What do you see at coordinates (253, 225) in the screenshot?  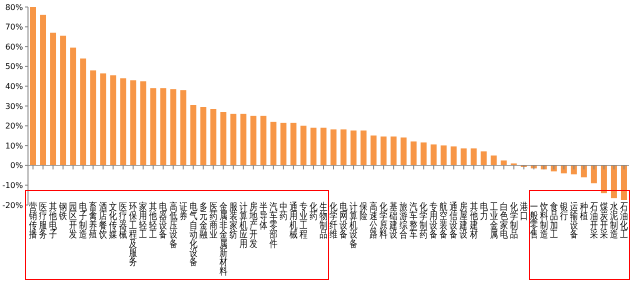 I see `x-tick-label: 房地产开发` at bounding box center [253, 225].